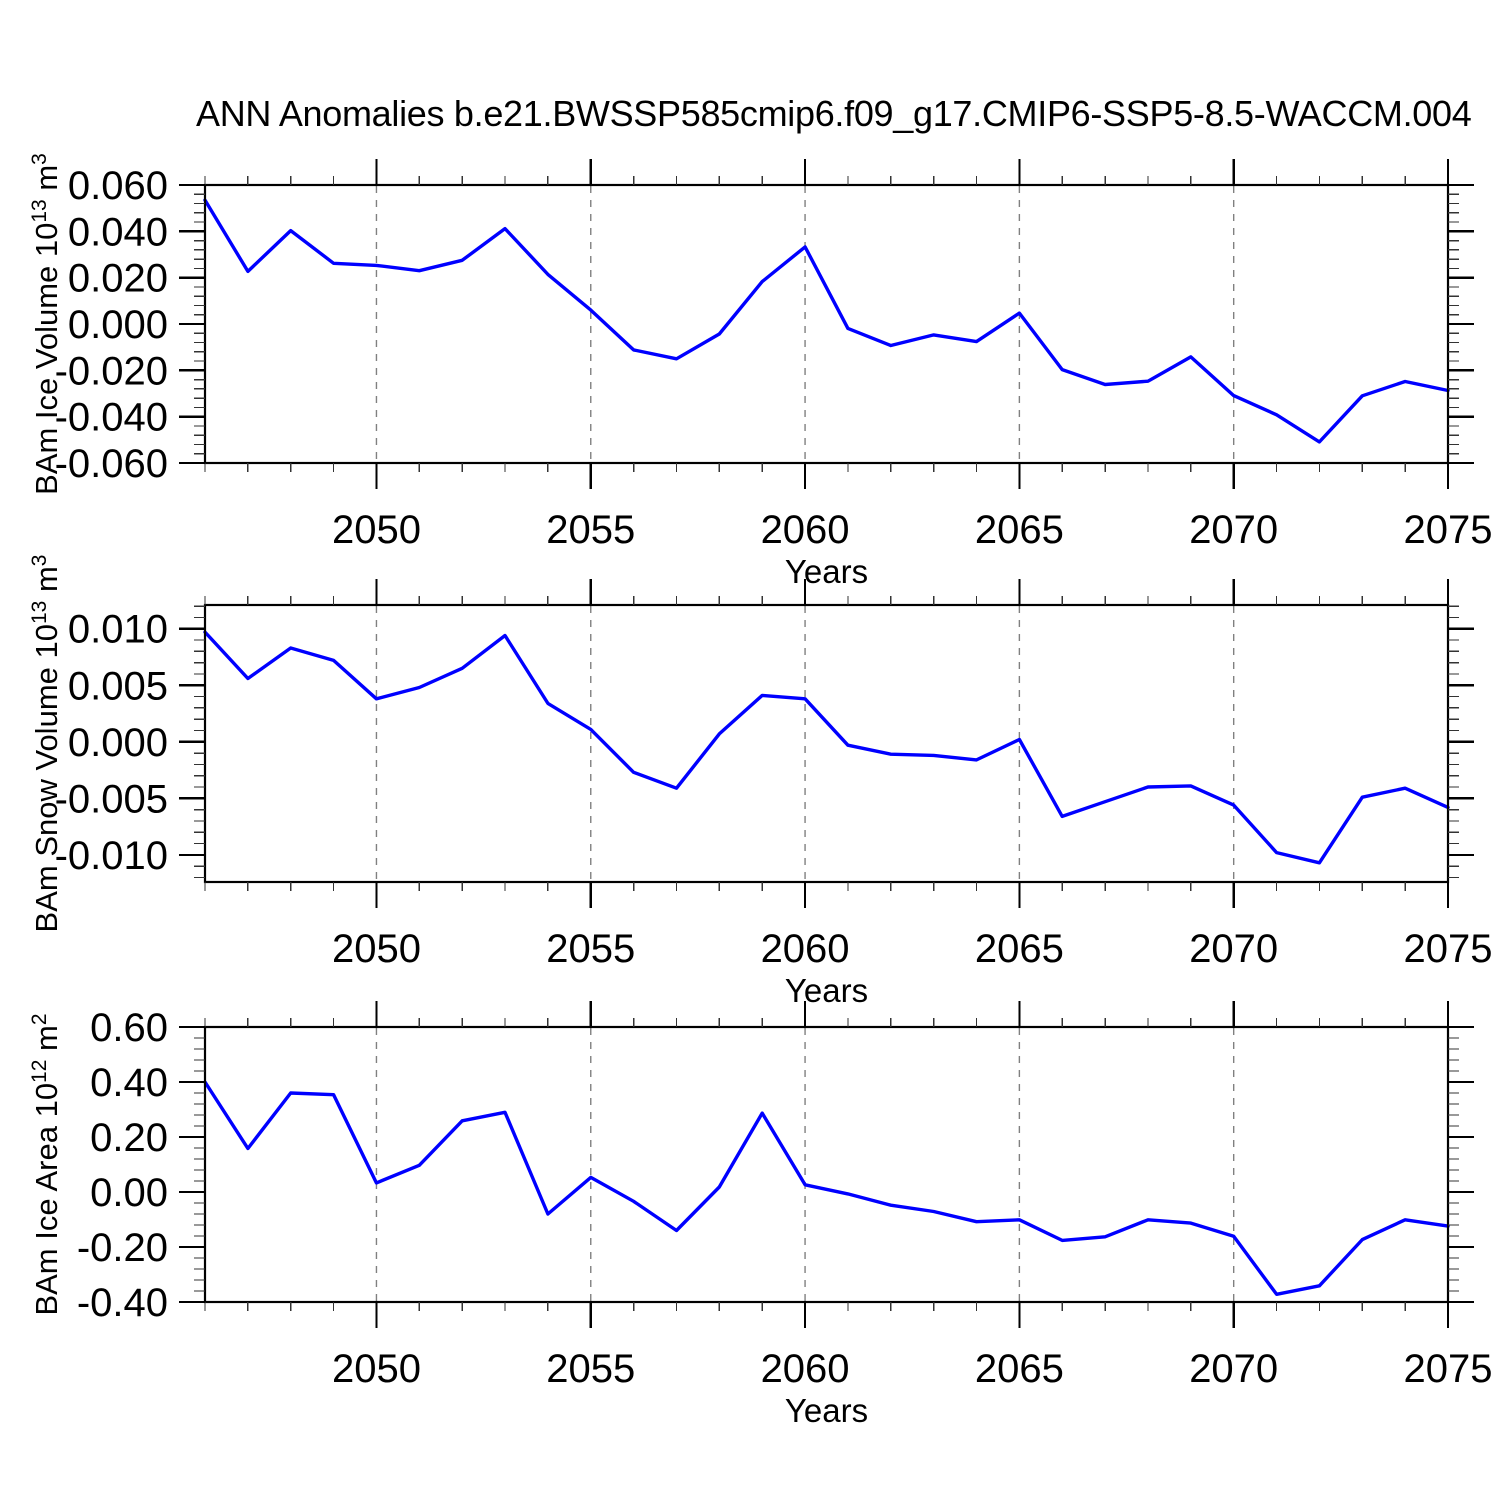  I want to click on y-tick-label: 0.20, so click(129, 1138).